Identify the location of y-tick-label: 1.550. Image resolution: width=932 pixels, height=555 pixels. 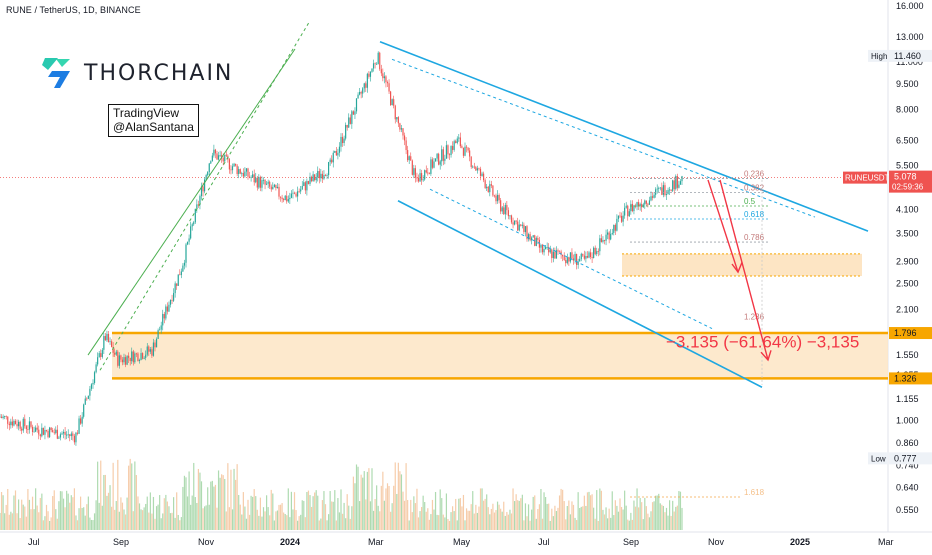
(907, 355).